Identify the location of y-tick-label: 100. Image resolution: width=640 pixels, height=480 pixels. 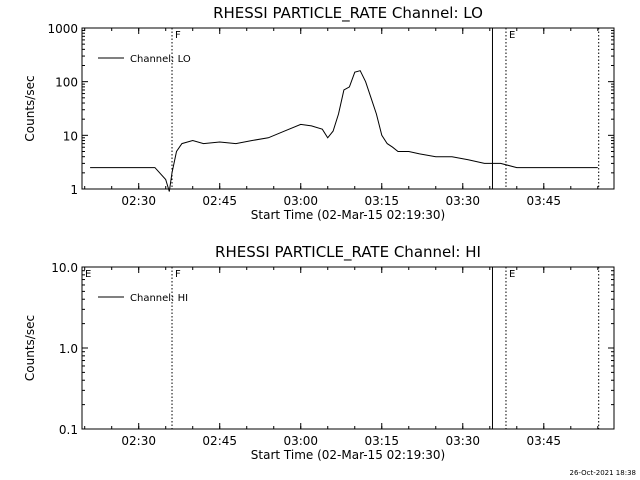
(66, 83).